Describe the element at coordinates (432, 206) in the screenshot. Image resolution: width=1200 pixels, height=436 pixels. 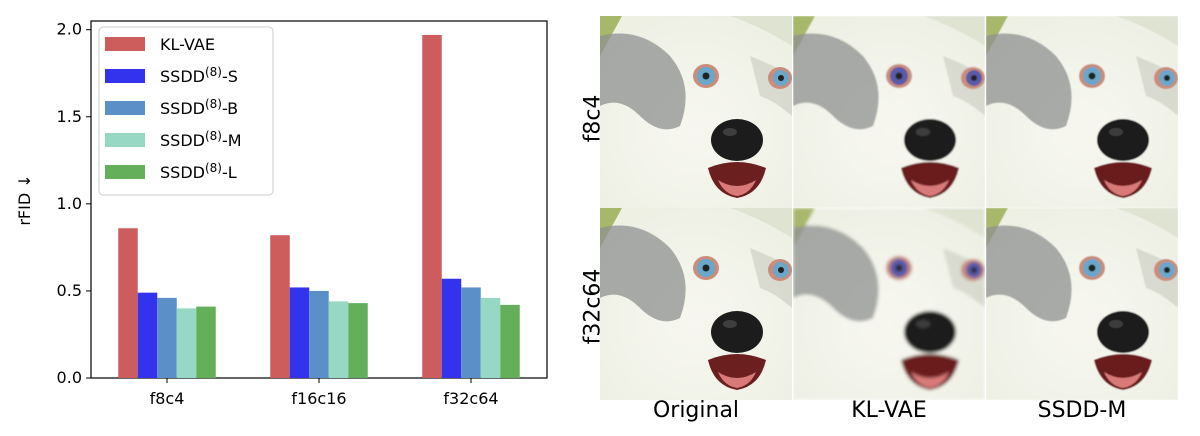
I see `bar-f32c64-kl-vae` at that location.